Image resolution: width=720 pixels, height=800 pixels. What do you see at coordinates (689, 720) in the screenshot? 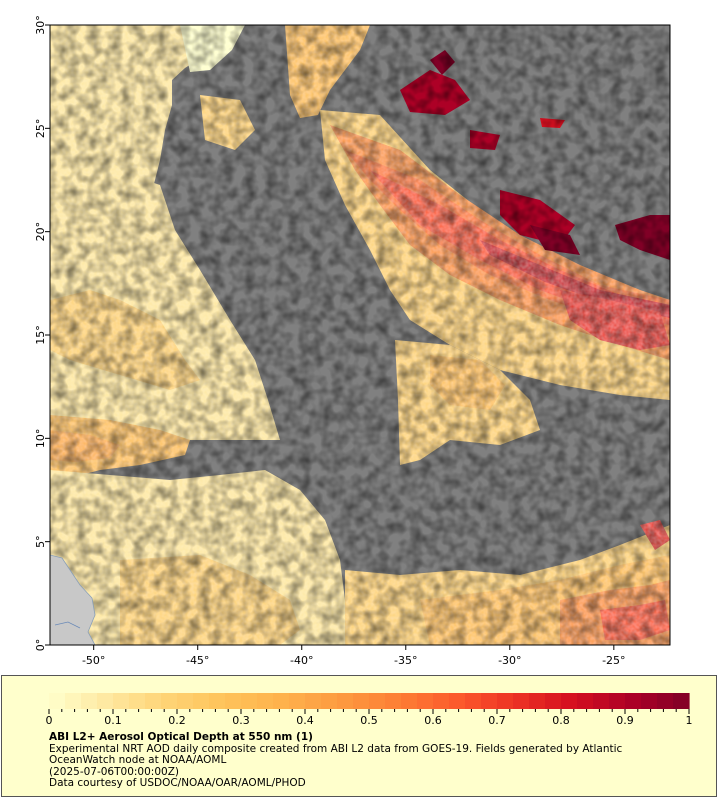
I see `colorbar-tick-label: 1` at bounding box center [689, 720].